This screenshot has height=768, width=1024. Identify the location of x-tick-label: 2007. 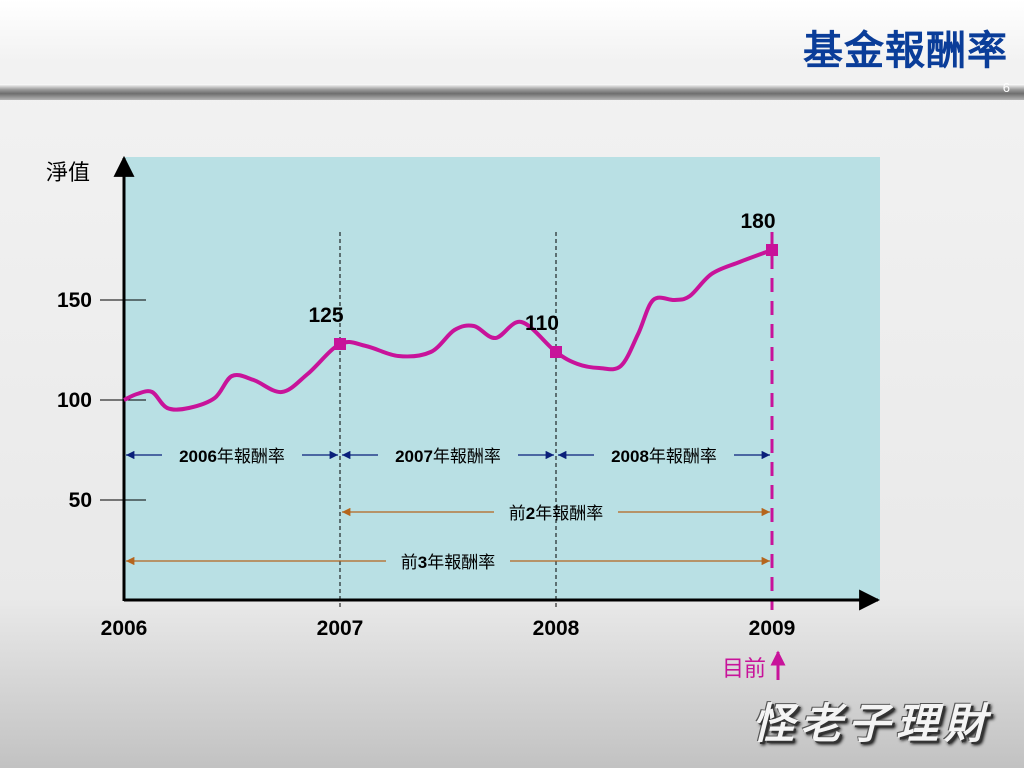
(340, 628).